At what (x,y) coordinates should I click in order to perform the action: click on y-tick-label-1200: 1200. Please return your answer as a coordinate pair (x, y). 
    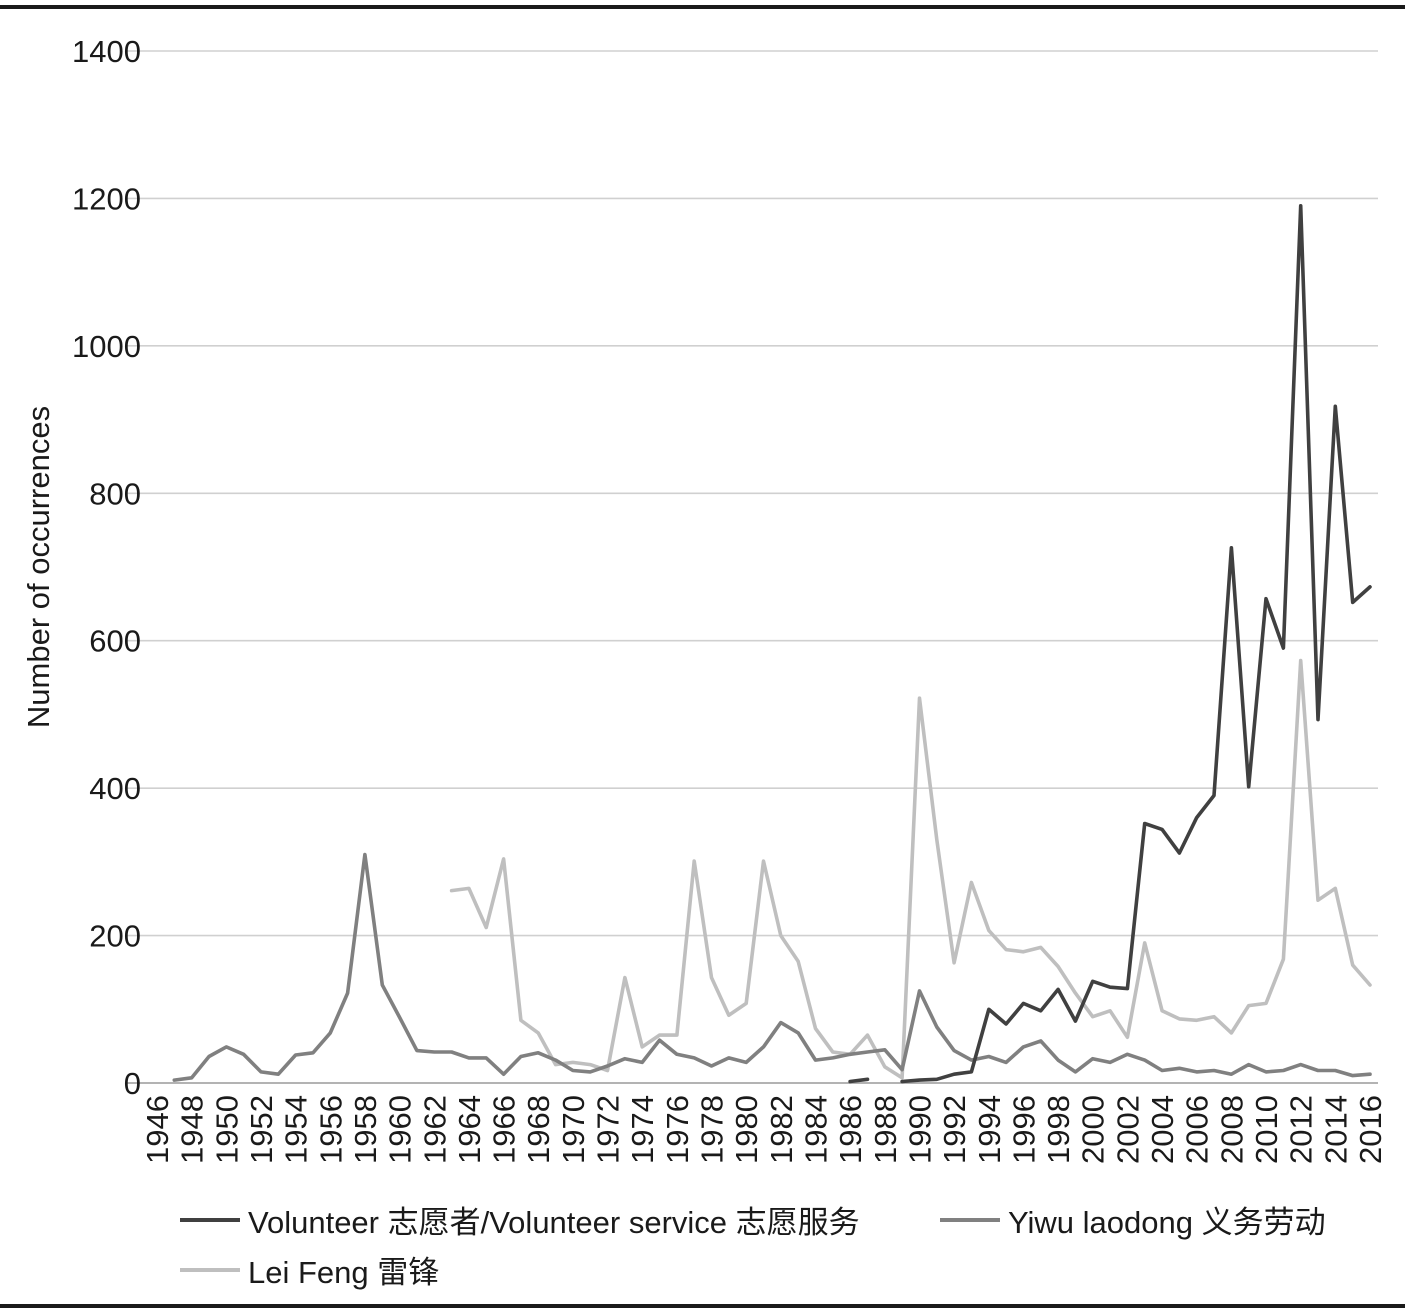
    Looking at the image, I should click on (106, 198).